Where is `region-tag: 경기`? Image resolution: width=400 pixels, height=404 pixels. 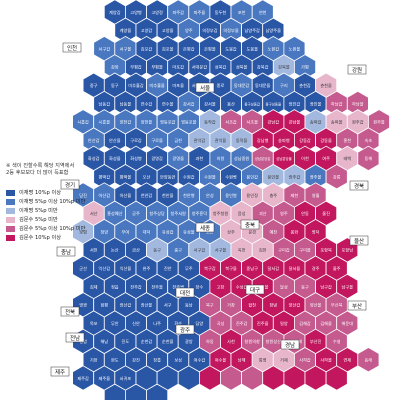
region-tag: 경기 is located at coordinates (70, 184).